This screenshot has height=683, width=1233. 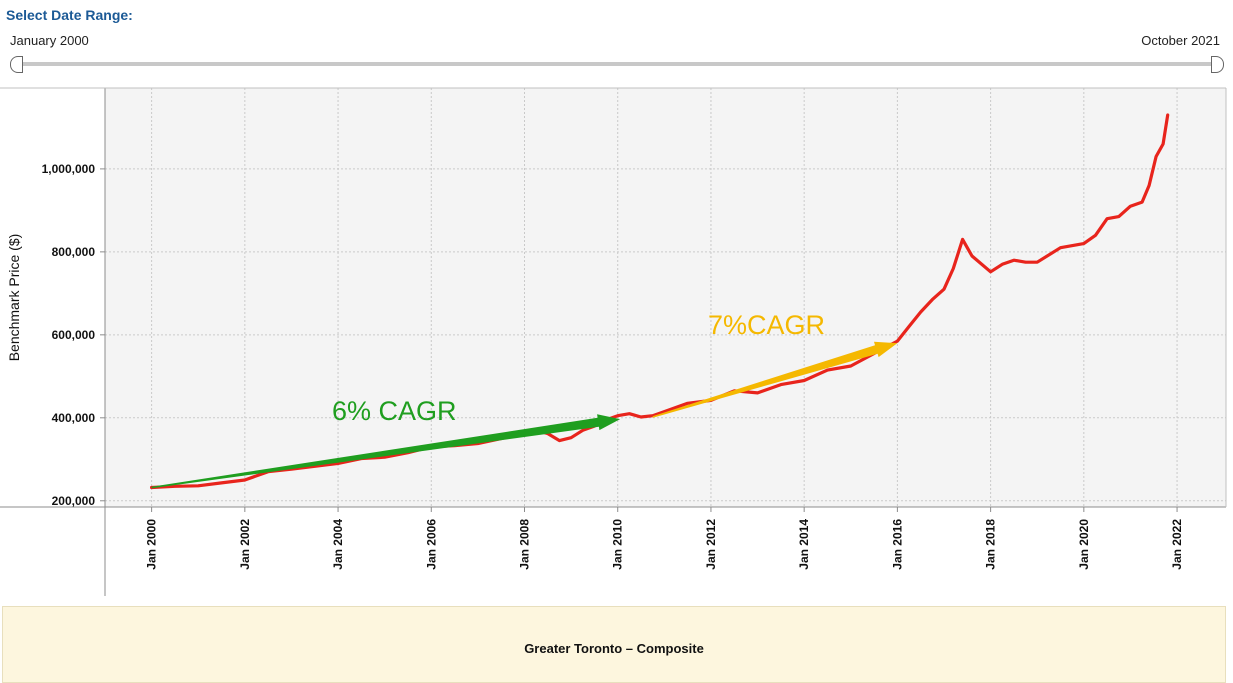 What do you see at coordinates (74, 418) in the screenshot?
I see `y-tick-label: 400,000` at bounding box center [74, 418].